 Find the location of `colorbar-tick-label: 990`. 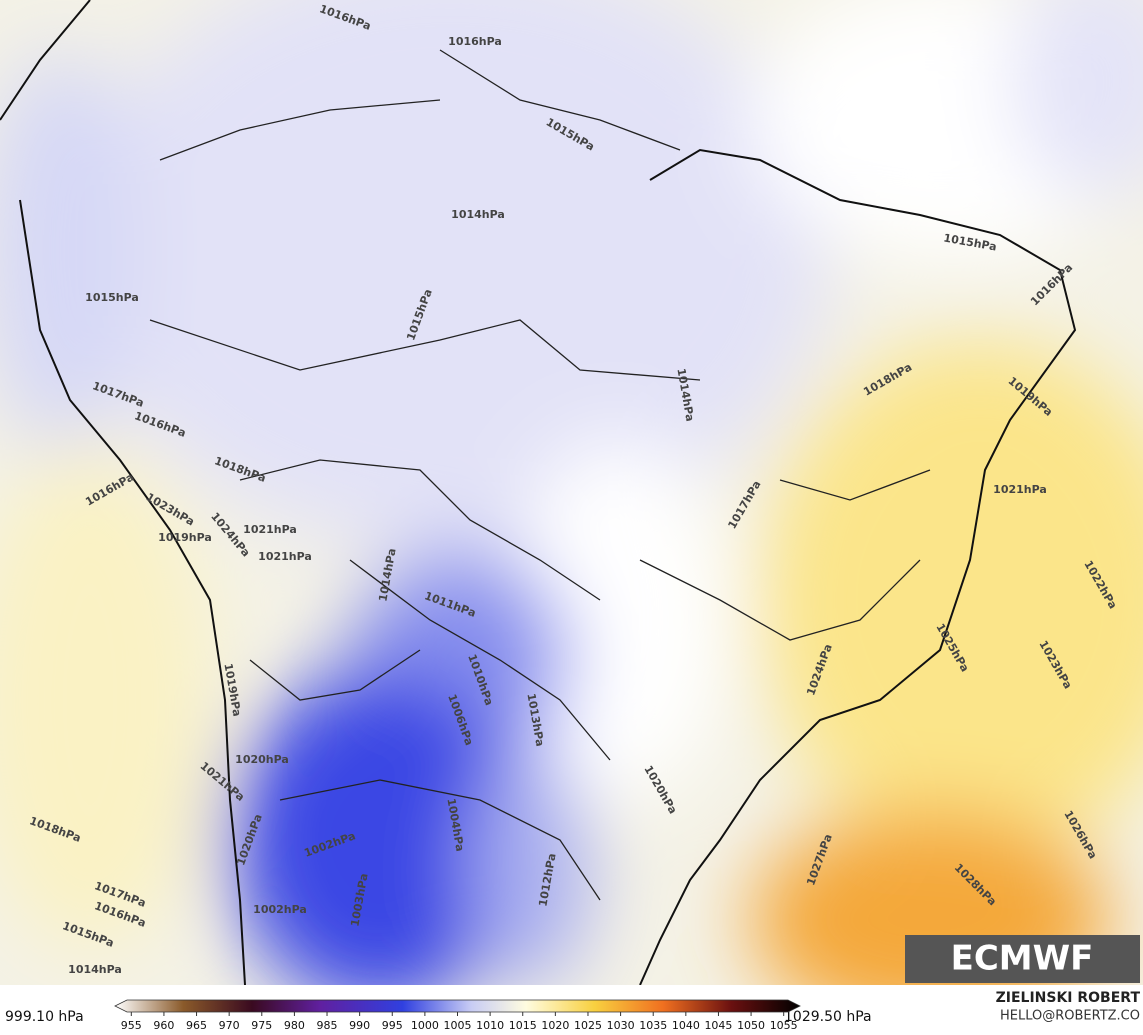

colorbar-tick-label: 990 is located at coordinates (359, 1025).